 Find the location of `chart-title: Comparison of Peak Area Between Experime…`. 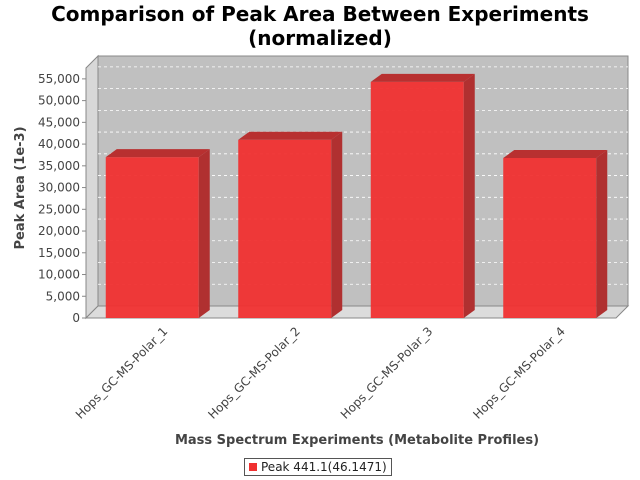

chart-title: Comparison of Peak Area Between Experime… is located at coordinates (320, 26).